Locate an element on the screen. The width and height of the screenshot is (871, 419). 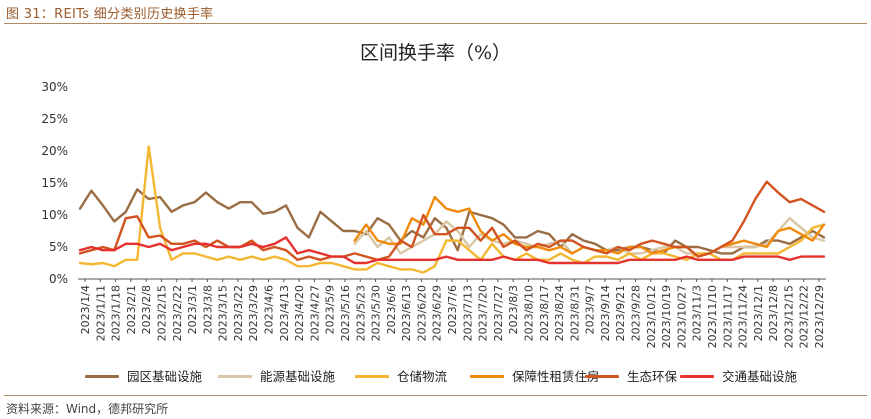
x-tick-label: 2023/1/18 is located at coordinates (116, 313).